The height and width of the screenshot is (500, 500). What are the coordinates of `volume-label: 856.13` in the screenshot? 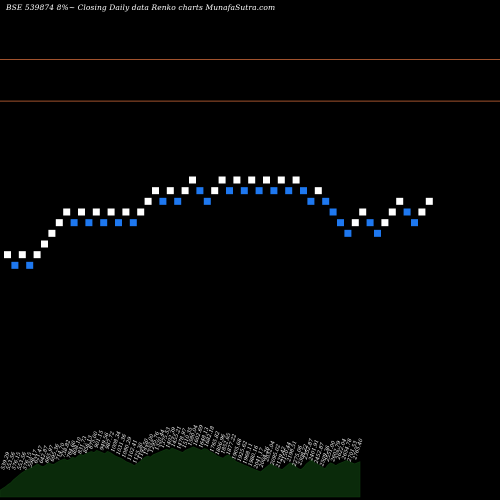 It's located at (89, 444).